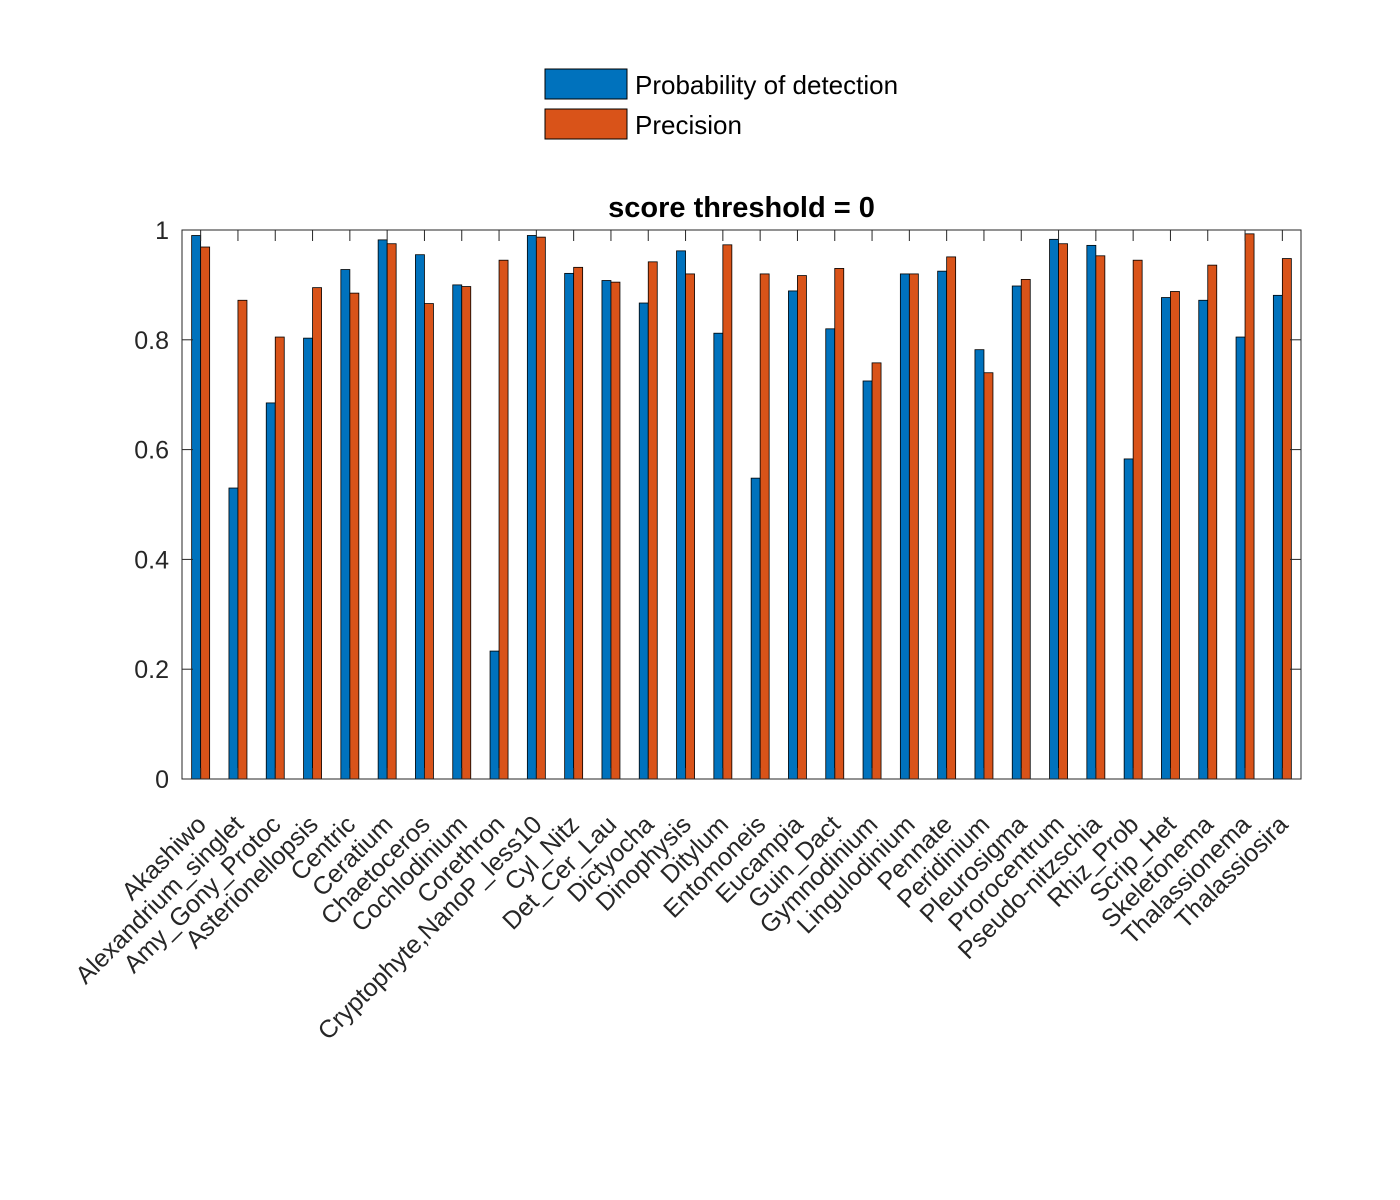 The height and width of the screenshot is (1200, 1400). I want to click on legend-swatch-probability-of-detection, so click(586, 84).